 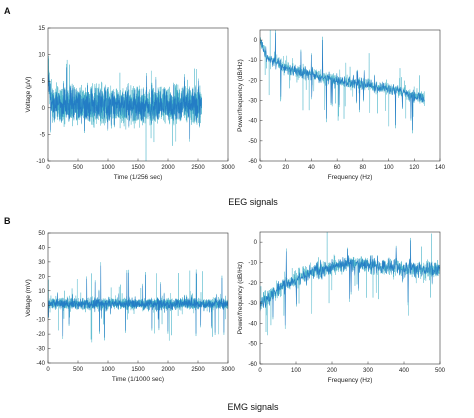 What do you see at coordinates (78, 168) in the screenshot?
I see `eeg-time-x-tick-label: 500` at bounding box center [78, 168].